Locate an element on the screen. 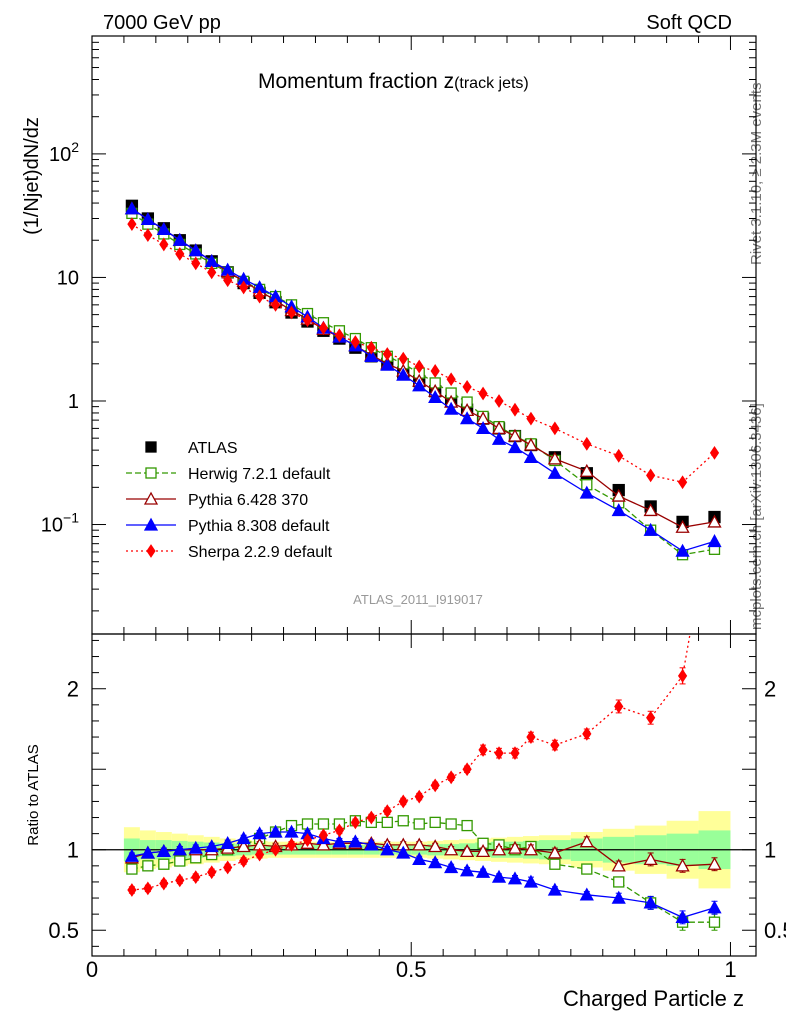  ratio-y-tick-label: 2 is located at coordinates (73, 689).